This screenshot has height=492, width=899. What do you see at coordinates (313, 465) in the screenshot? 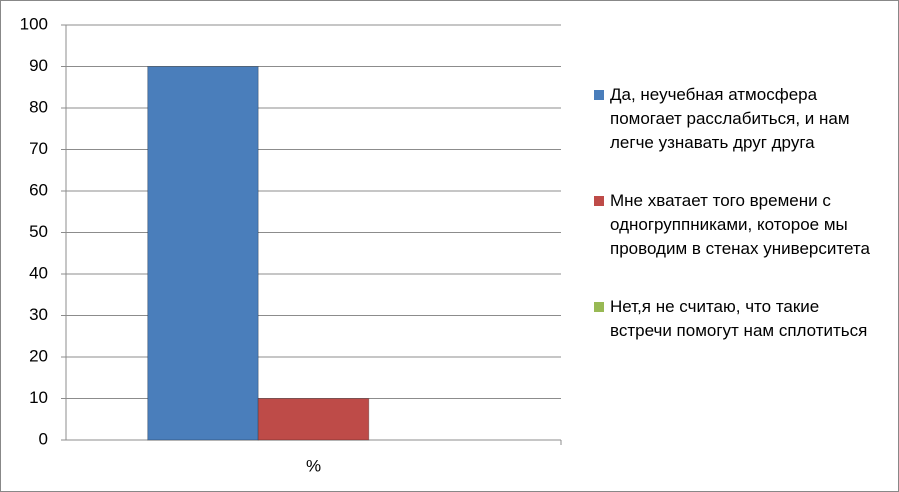
I see `x-tick-label: %` at bounding box center [313, 465].